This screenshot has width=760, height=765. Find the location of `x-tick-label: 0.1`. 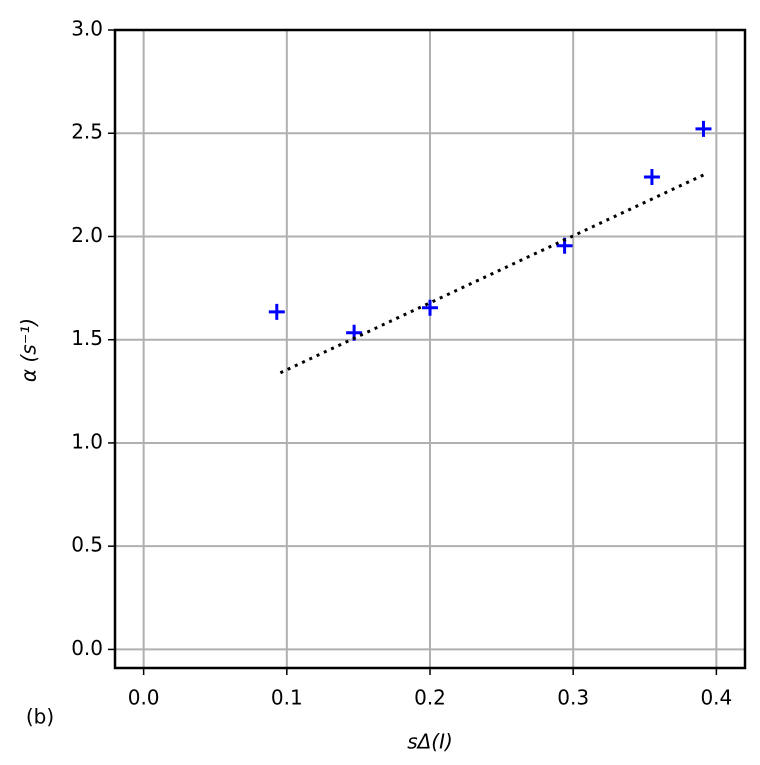

x-tick-label: 0.1 is located at coordinates (287, 698).